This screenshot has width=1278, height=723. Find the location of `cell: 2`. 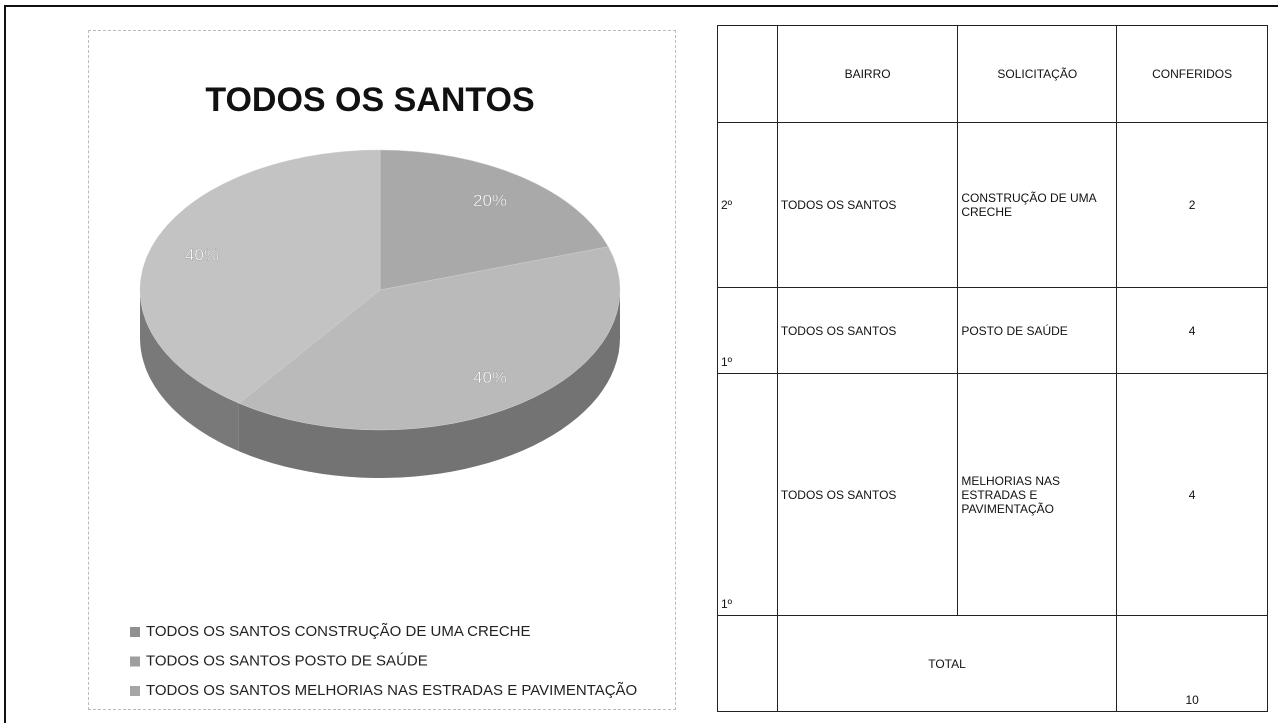

cell: 2 is located at coordinates (1192, 205).